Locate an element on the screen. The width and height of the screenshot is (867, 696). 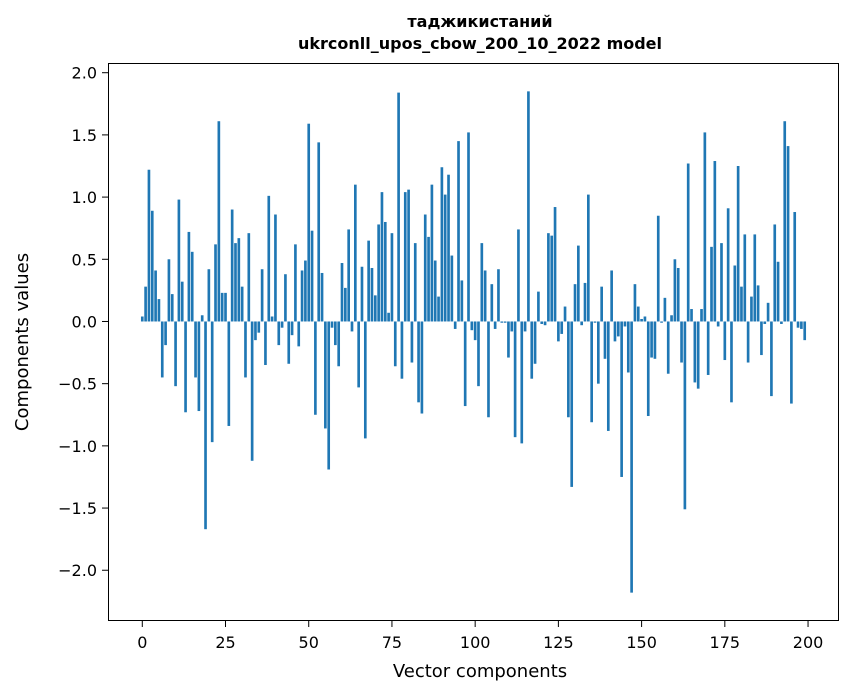
y-tick-label: 0.5 is located at coordinates (84, 259).